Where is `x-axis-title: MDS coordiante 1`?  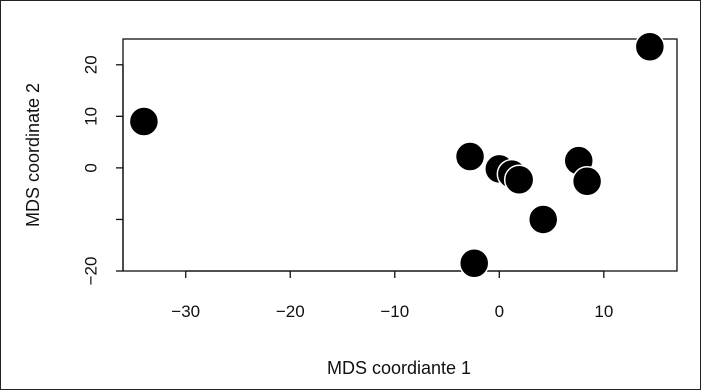
x-axis-title: MDS coordiante 1 is located at coordinates (399, 368).